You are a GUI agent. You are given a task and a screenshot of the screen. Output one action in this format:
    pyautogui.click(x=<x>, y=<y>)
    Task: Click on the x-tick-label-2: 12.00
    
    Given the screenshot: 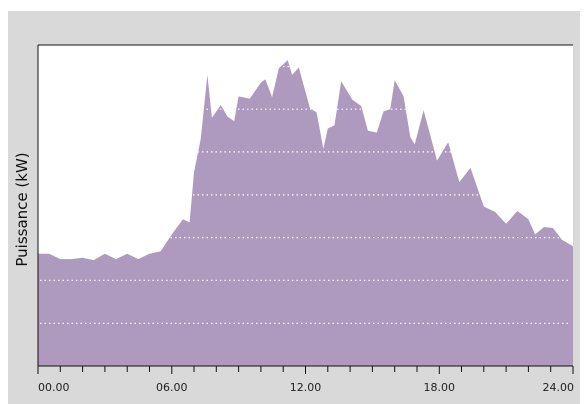 What is the action you would take?
    pyautogui.click(x=306, y=387)
    